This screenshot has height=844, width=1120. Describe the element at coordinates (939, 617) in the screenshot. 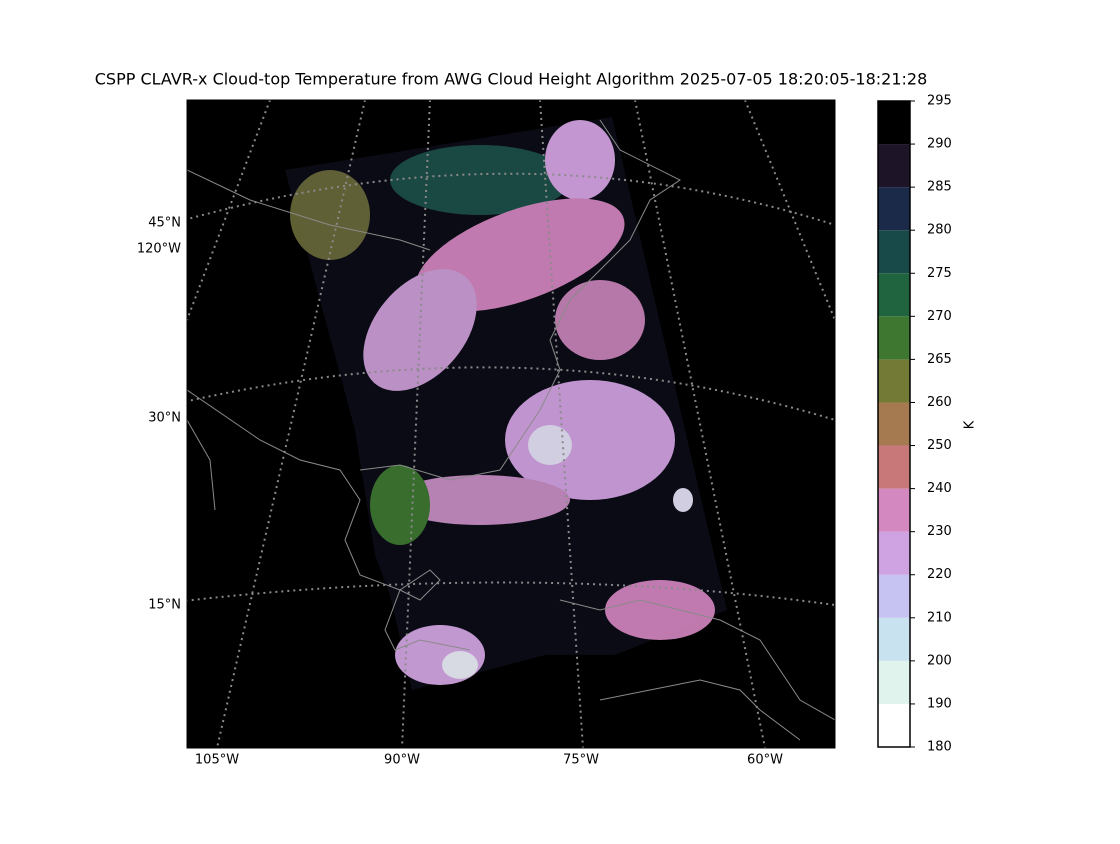

I see `colorbar-tick-label: 210` at that location.